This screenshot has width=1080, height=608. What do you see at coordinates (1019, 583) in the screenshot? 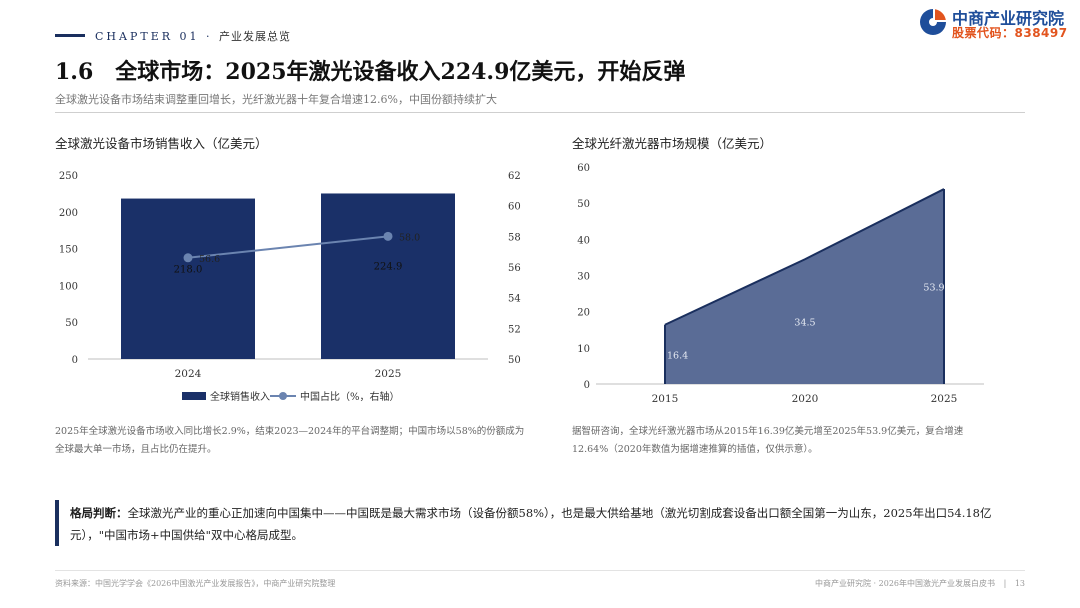
I see `page-number: 13` at bounding box center [1019, 583].